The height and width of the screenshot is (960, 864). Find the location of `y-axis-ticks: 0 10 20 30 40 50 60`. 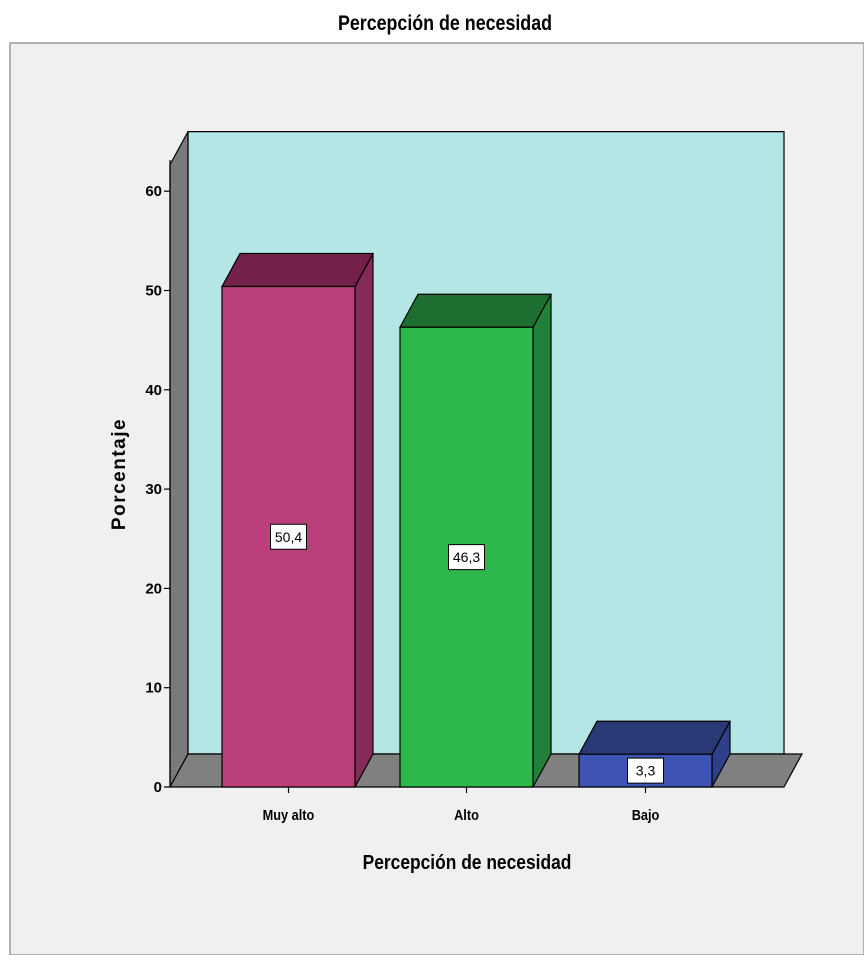

y-axis-ticks: 0 10 20 30 40 50 60 is located at coordinates (157, 489).